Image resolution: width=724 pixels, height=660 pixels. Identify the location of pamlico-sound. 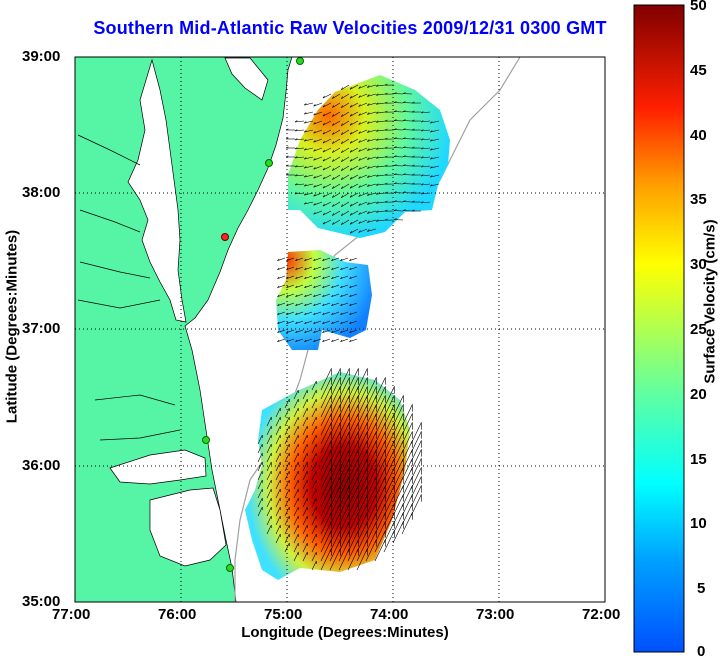
(188, 527).